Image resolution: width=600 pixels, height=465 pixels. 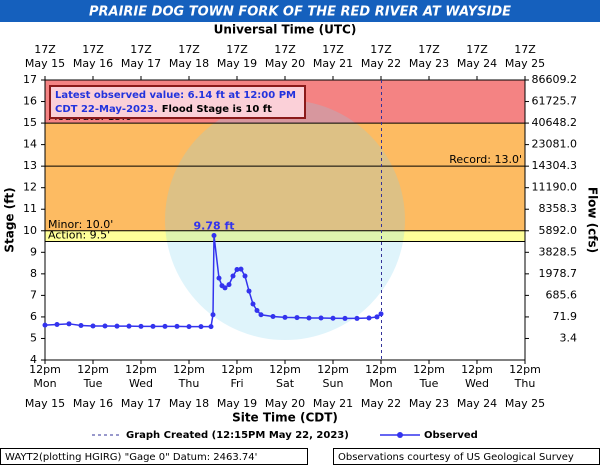 I want to click on y-tick-label: 16, so click(x=30, y=101).